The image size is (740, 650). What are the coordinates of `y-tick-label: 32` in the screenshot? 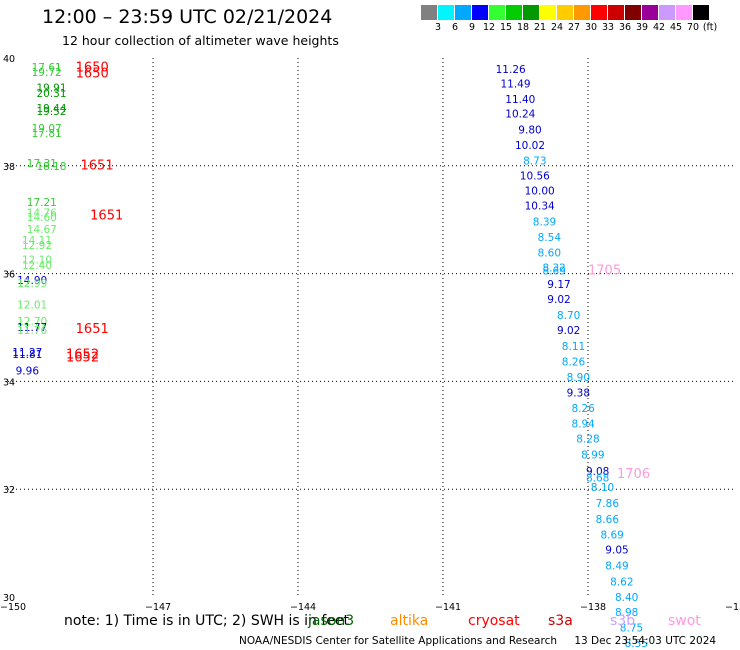 It's located at (9, 490).